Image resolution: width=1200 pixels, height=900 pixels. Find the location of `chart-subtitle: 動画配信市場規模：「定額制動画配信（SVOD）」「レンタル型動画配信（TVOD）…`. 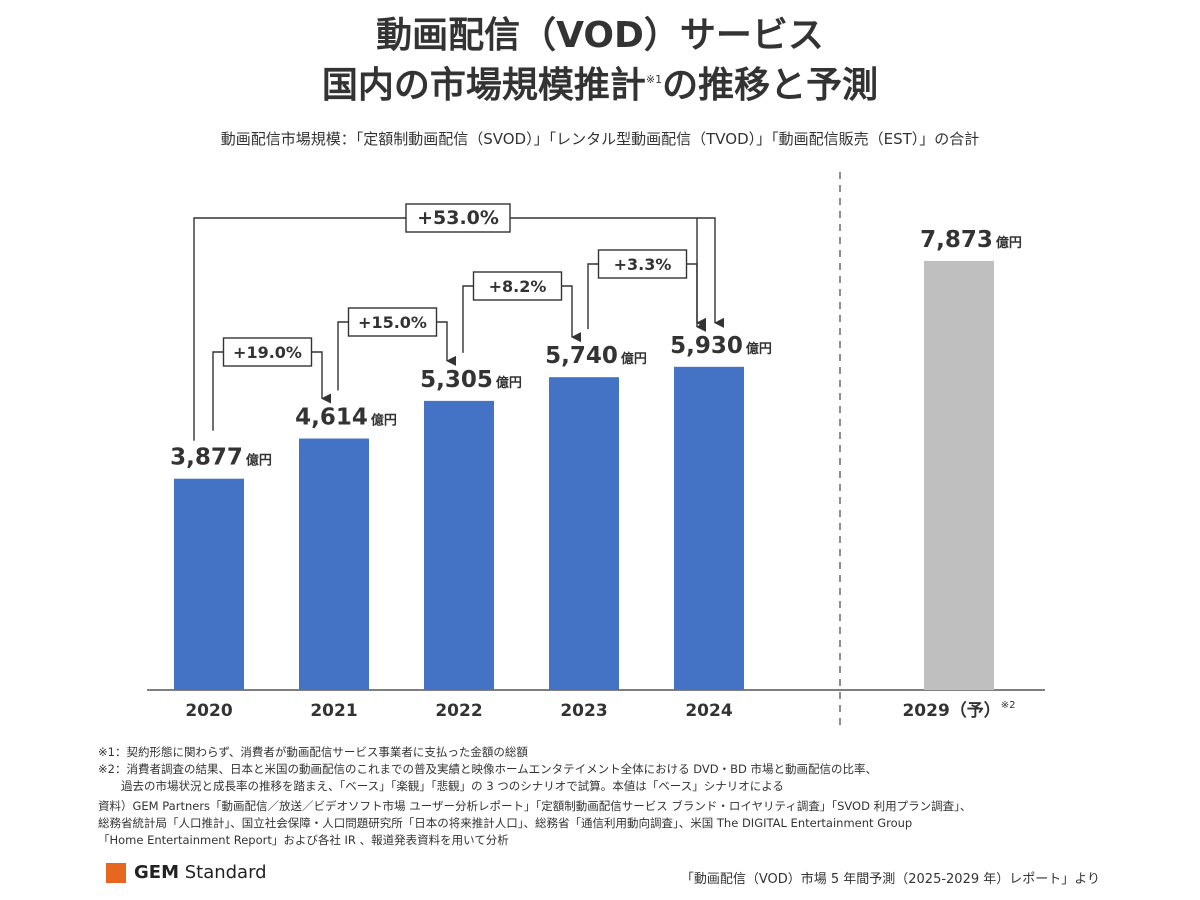

chart-subtitle: 動画配信市場規模：「定額制動画配信（SVOD）」「レンタル型動画配信（TVOD）… is located at coordinates (600, 139).